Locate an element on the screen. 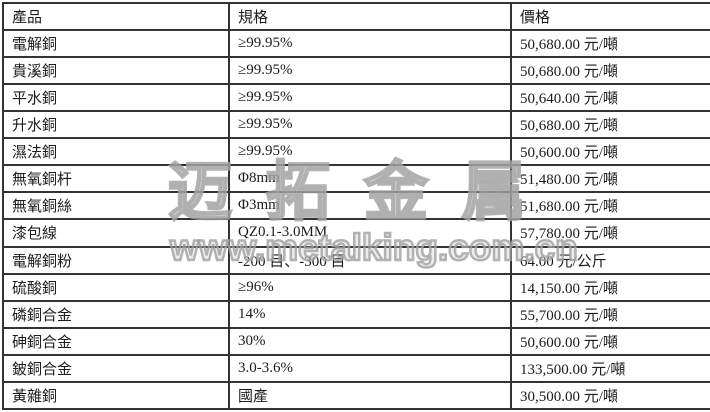 This screenshot has height=412, width=710. table-row: 砷銅合金 30% 50,600.00 元/噸 is located at coordinates (356, 341).